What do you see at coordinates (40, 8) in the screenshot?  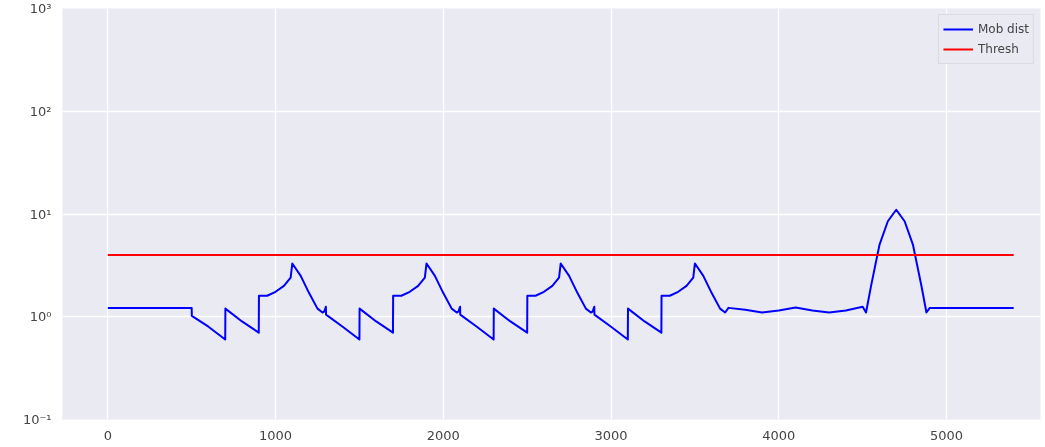 I see `y-tick-label: 10³` at bounding box center [40, 8].